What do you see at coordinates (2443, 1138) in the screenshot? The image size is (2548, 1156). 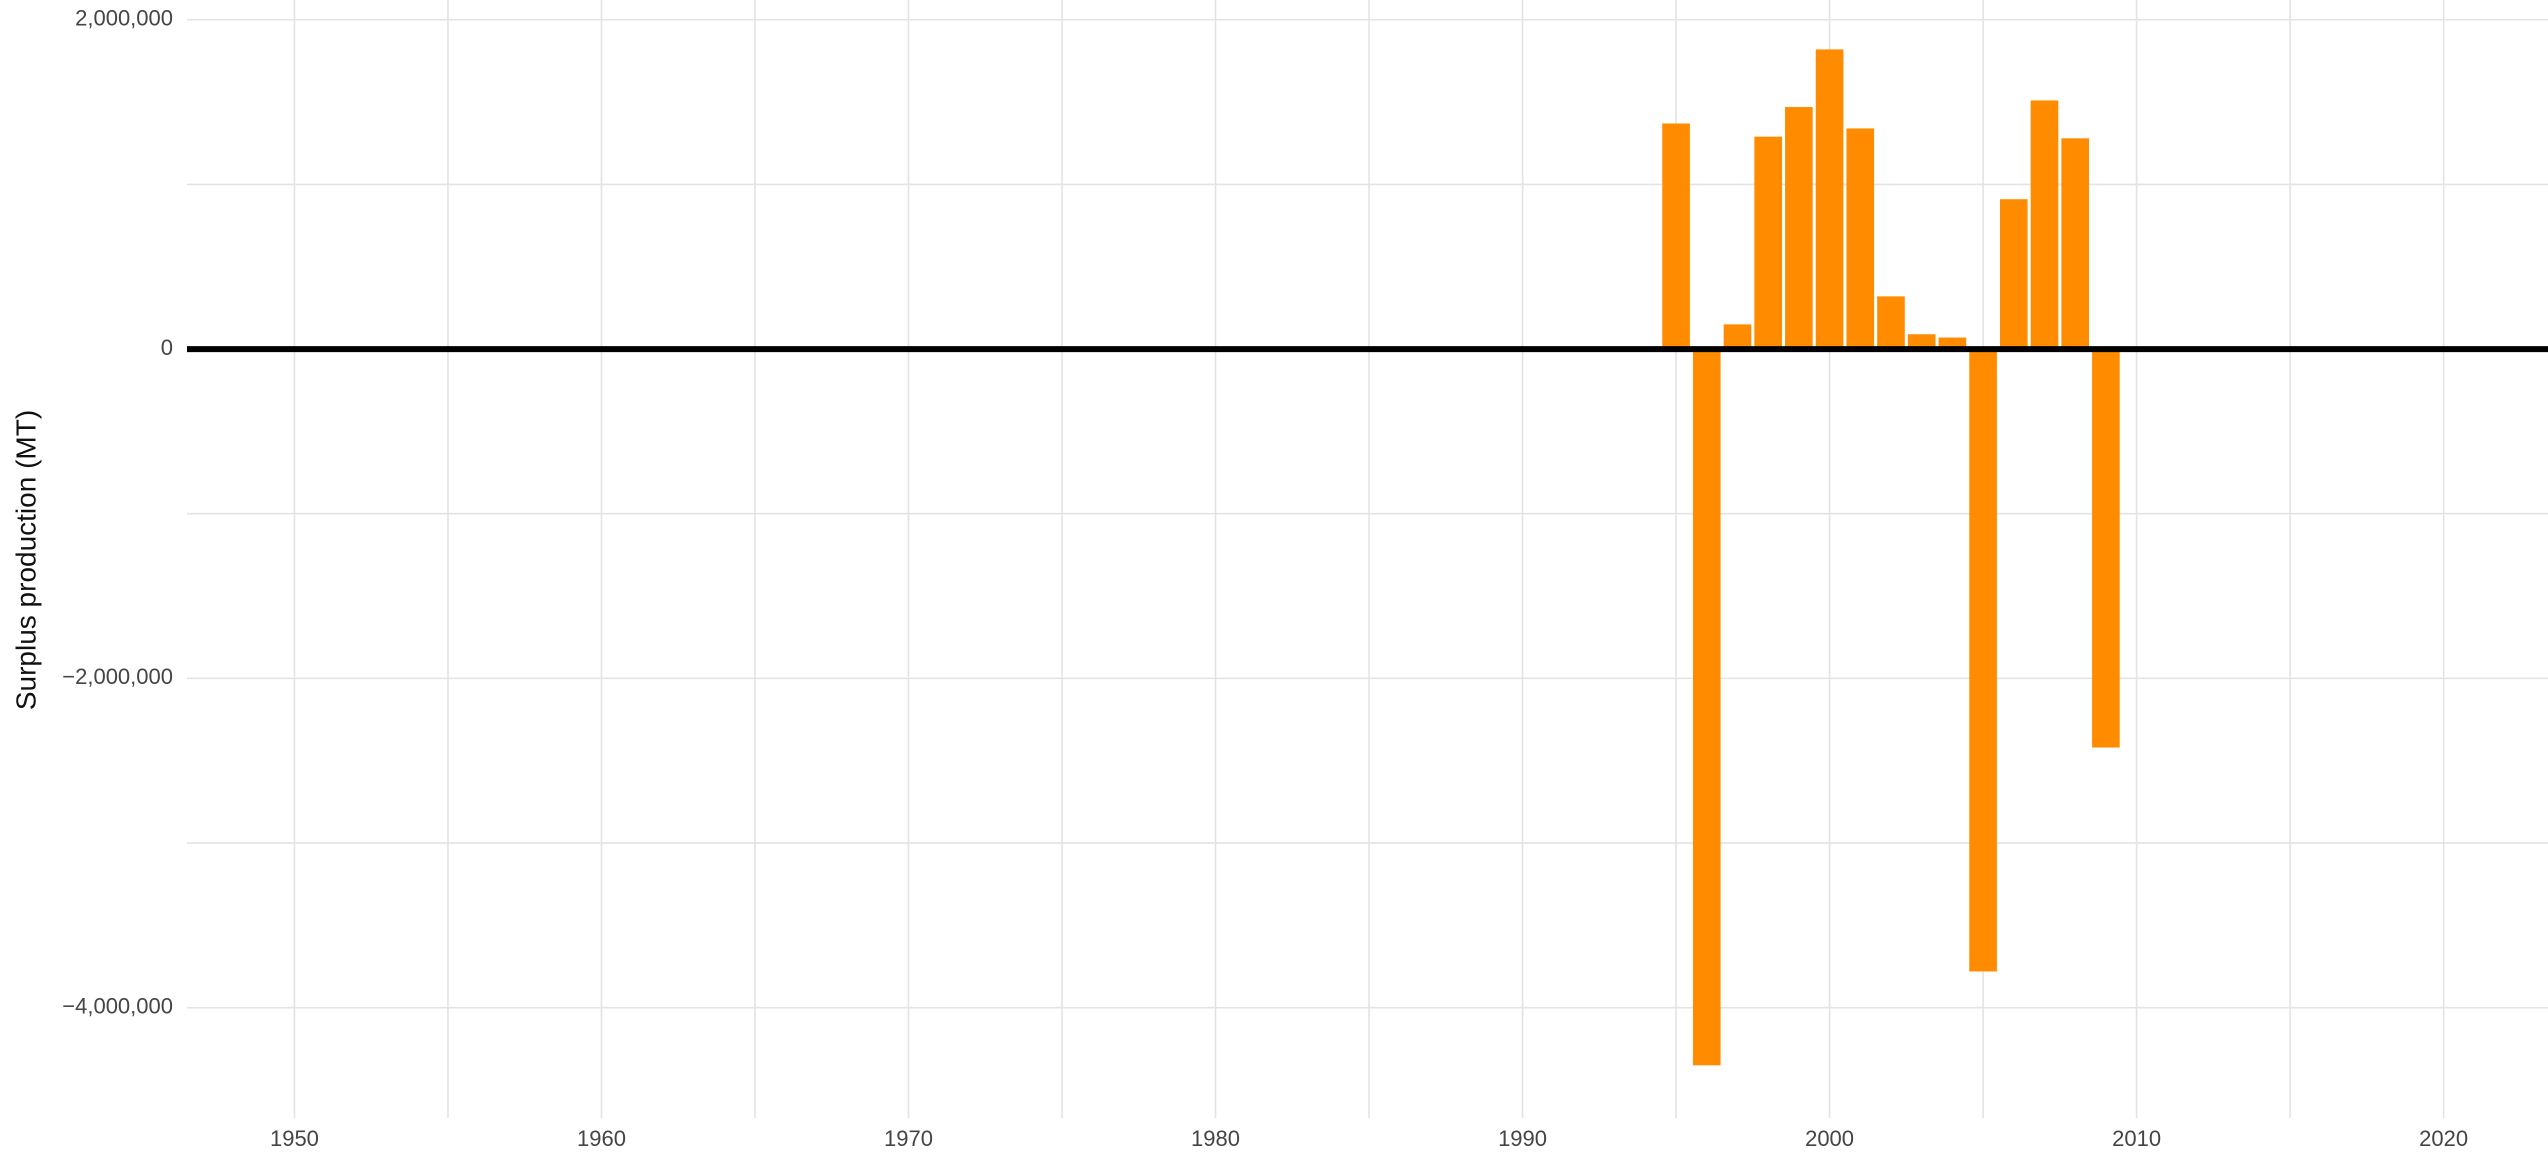 I see `x-tick-label: 2020` at bounding box center [2443, 1138].